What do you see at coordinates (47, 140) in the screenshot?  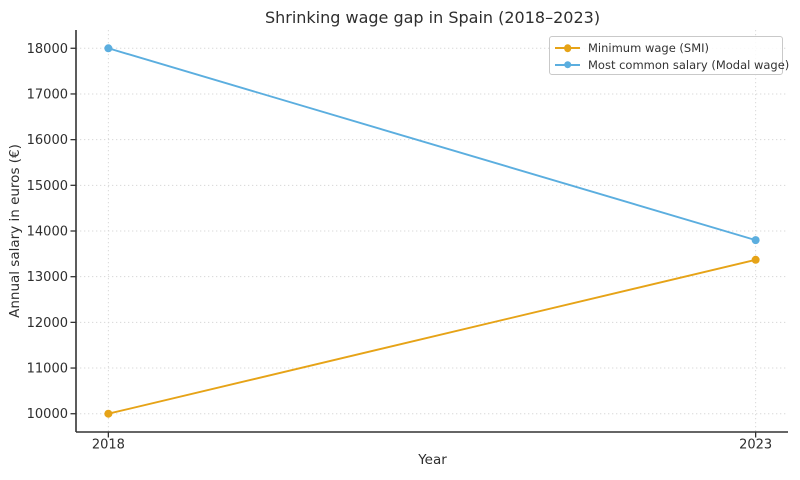 I see `y-tick-label: 16000` at bounding box center [47, 140].